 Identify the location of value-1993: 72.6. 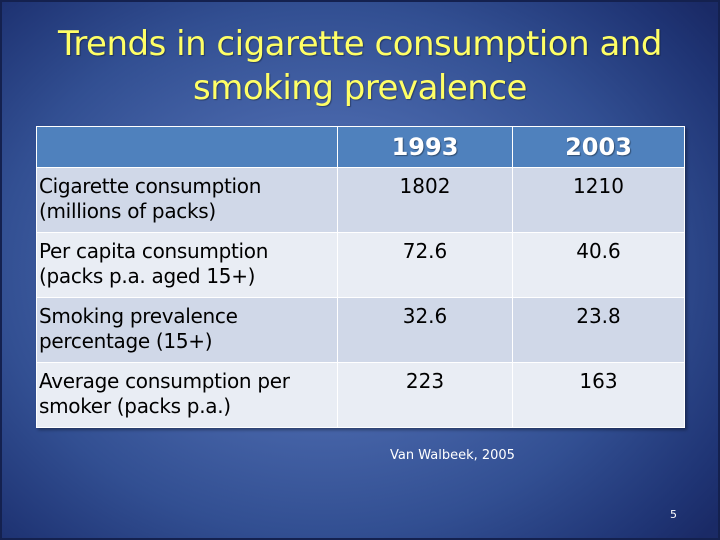
(425, 265).